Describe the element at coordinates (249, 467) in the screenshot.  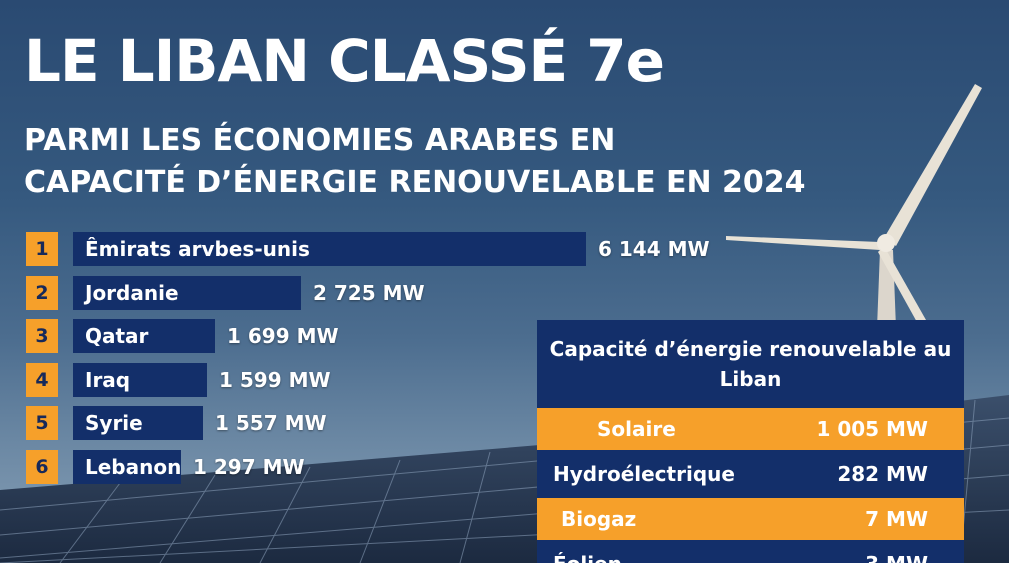
I see `bar-value-label: 1 297 MW` at that location.